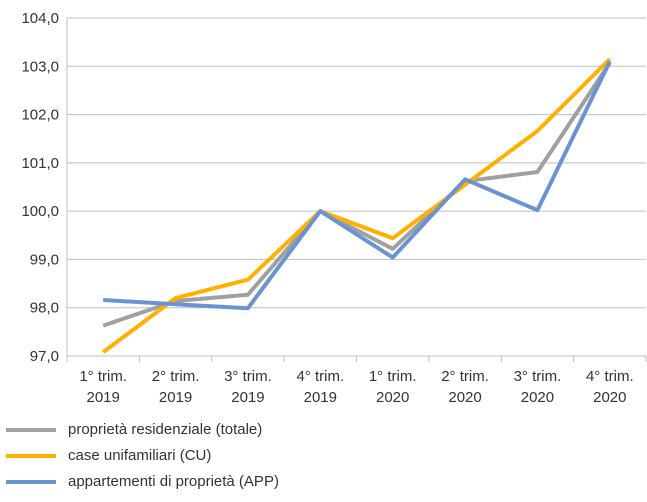 This screenshot has height=502, width=647. I want to click on y-axis: 97,0 98,0 99,0 100,0 101,0 102,0 103,0 104,0, so click(44, 187).